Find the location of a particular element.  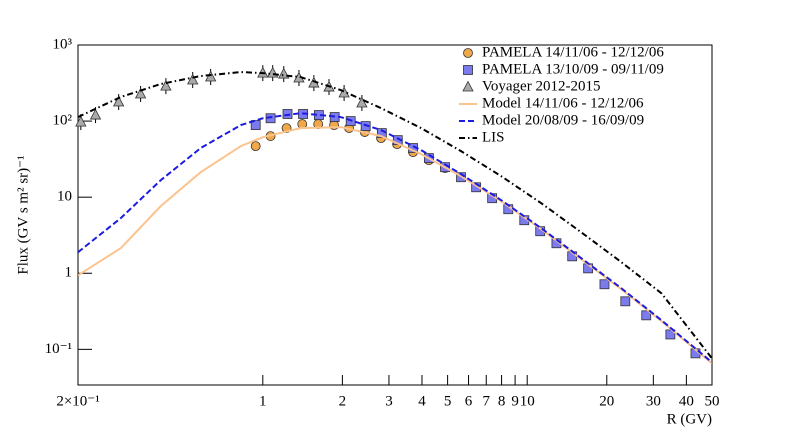

x-tick-label: 10 is located at coordinates (527, 401).